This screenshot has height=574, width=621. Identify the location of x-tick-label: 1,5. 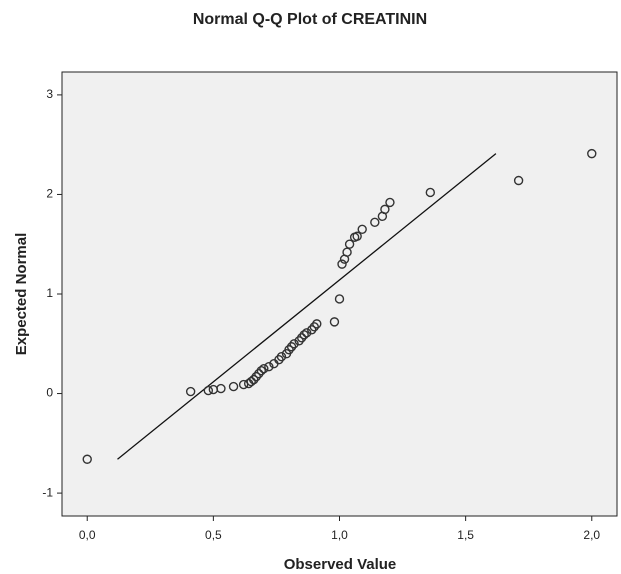
(465, 535).